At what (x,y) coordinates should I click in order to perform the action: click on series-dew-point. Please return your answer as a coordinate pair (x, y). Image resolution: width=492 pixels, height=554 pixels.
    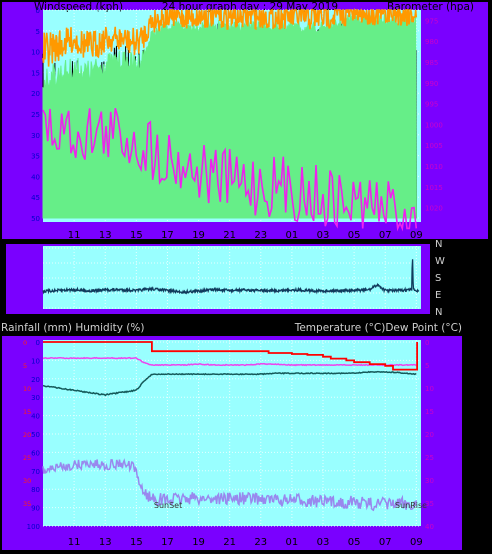
    Looking at the image, I should click on (229, 361).